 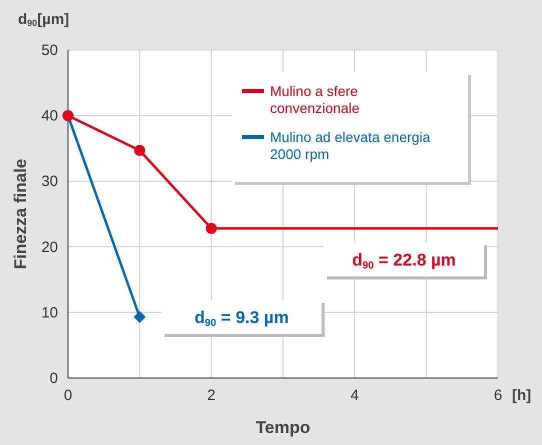 What do you see at coordinates (315, 99) in the screenshot?
I see `legend-label: Mulino a sfere convenzionale` at bounding box center [315, 99].